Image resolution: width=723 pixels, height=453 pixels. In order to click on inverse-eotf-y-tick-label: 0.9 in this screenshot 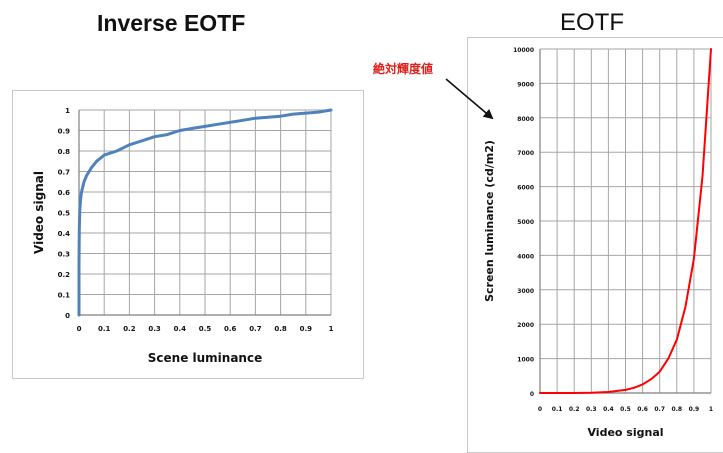, I will do `click(64, 132)`.